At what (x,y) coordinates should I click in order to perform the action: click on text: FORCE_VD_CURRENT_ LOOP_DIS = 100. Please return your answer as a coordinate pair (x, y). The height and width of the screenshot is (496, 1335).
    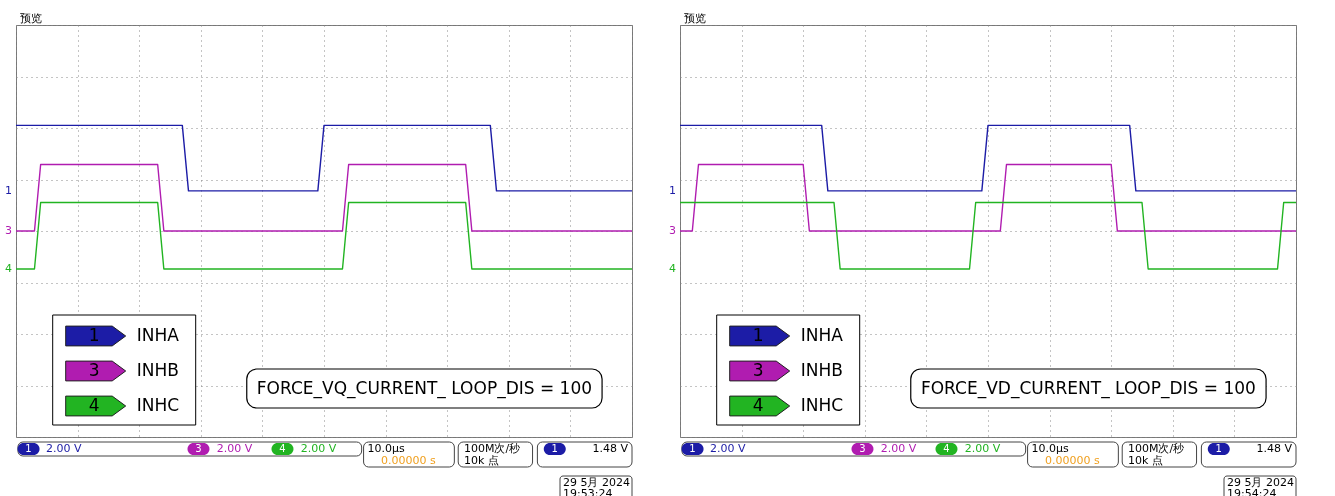
    Looking at the image, I should click on (1088, 388).